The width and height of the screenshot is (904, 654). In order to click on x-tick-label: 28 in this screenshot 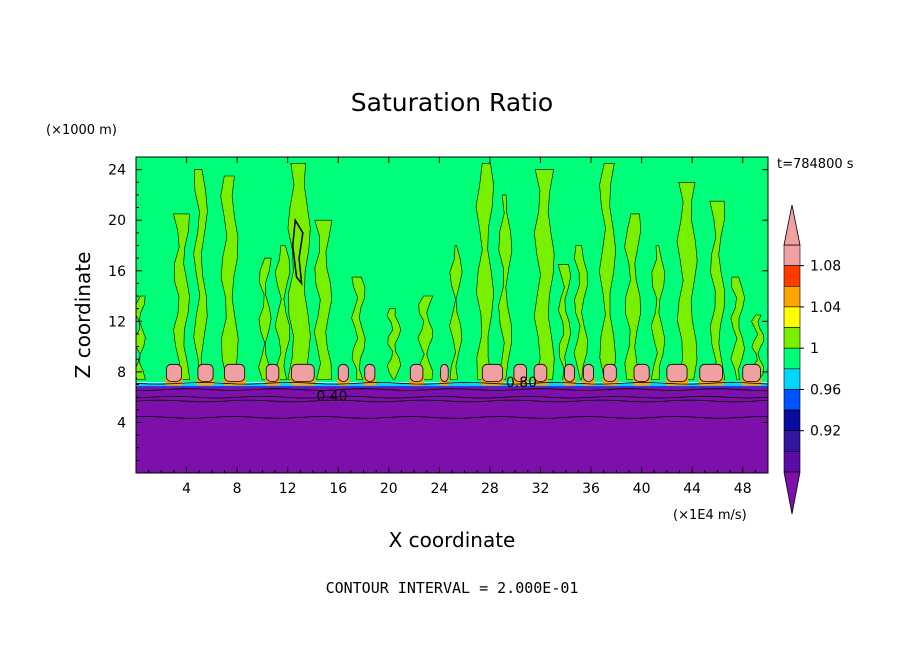, I will do `click(490, 489)`.